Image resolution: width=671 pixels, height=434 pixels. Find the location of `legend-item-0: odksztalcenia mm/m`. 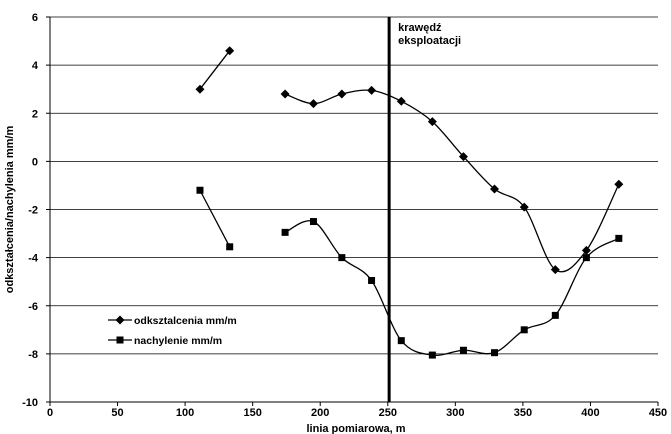

legend-item-0: odksztalcenia mm/m is located at coordinates (172, 321).